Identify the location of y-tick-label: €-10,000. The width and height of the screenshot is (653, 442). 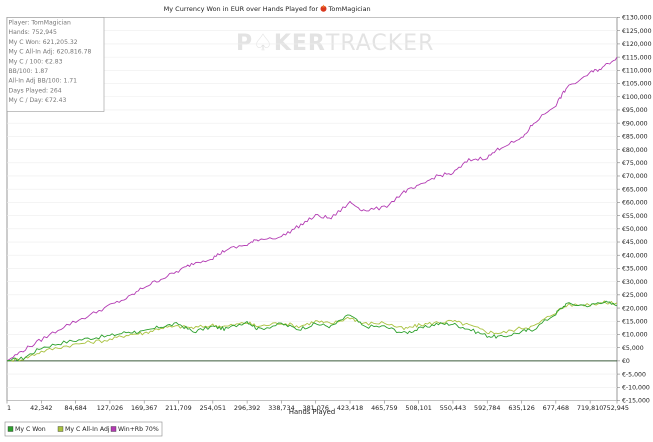
(636, 387).